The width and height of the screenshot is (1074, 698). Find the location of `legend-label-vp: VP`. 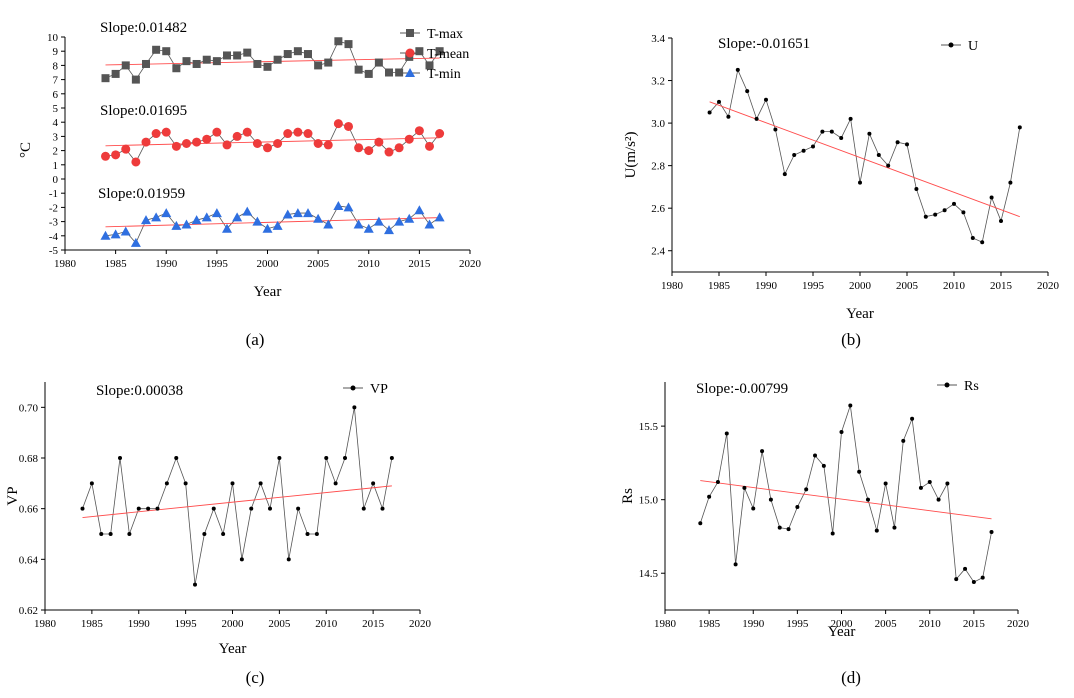

legend-label-vp: VP is located at coordinates (379, 389).